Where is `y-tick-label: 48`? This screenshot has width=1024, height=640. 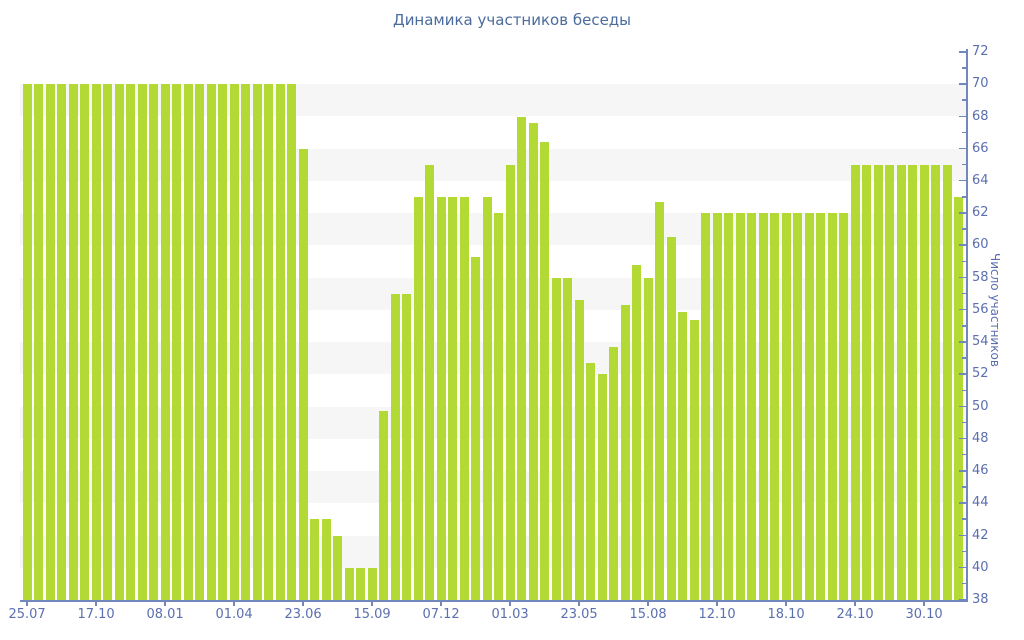
y-tick-label: 48 is located at coordinates (980, 438).